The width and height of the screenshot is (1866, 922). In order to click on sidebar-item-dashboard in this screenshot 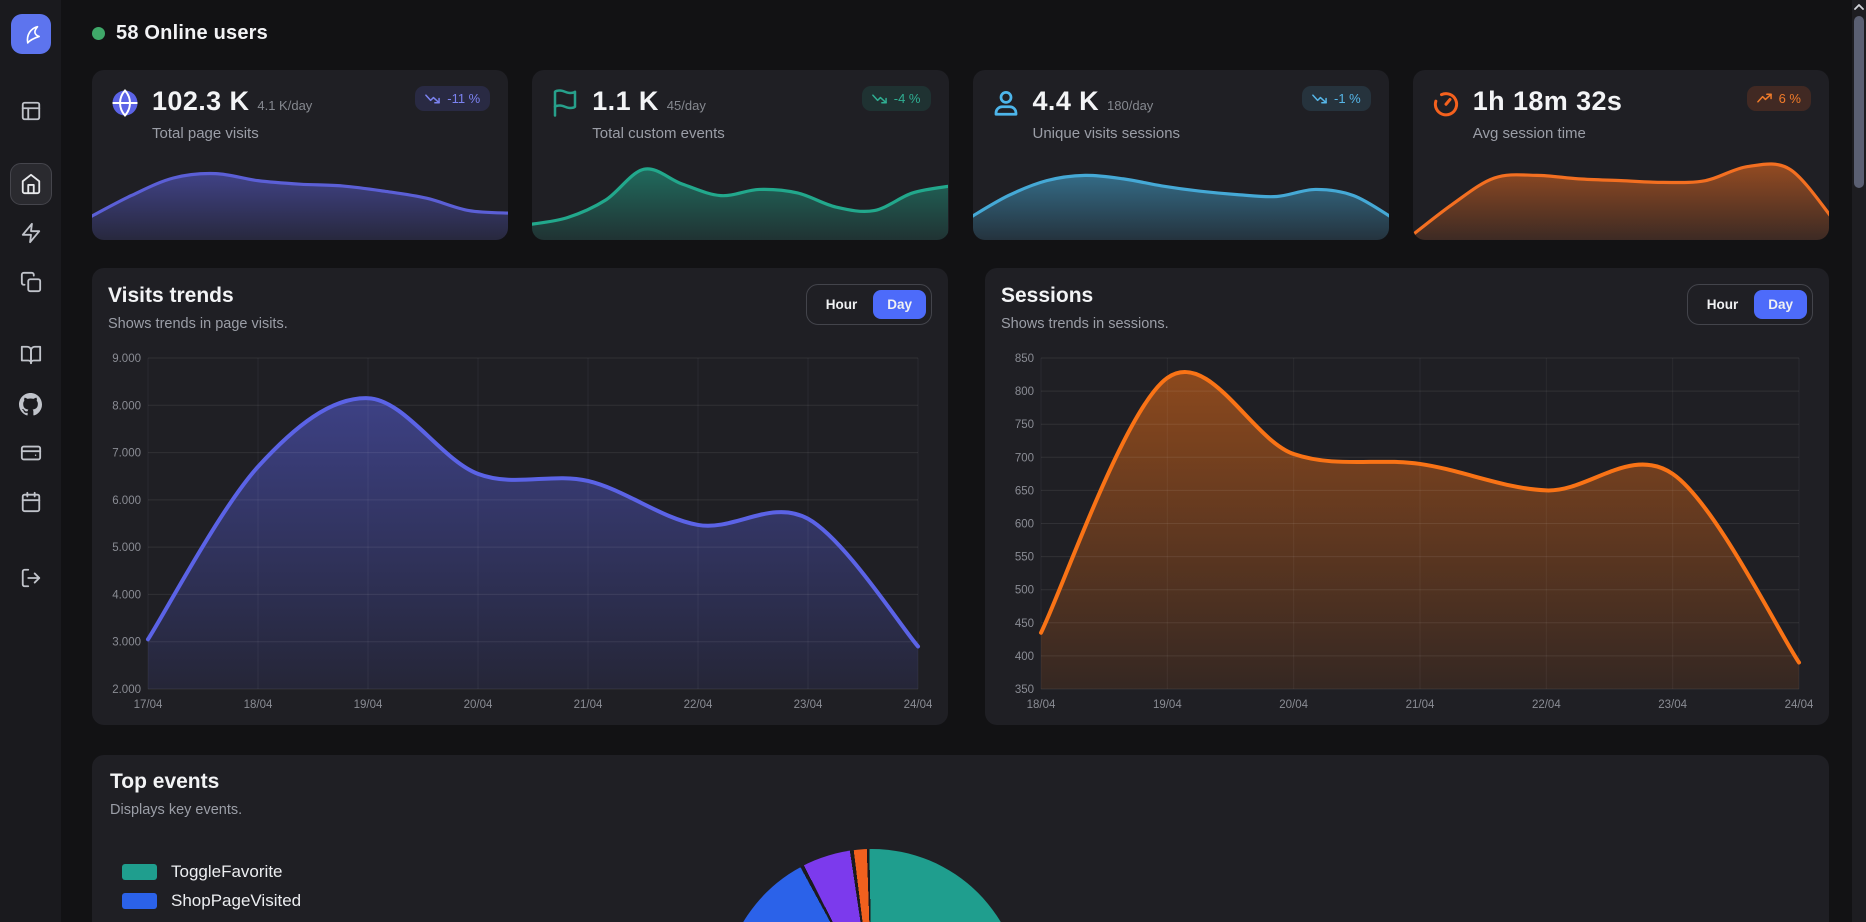, I will do `click(31, 111)`.